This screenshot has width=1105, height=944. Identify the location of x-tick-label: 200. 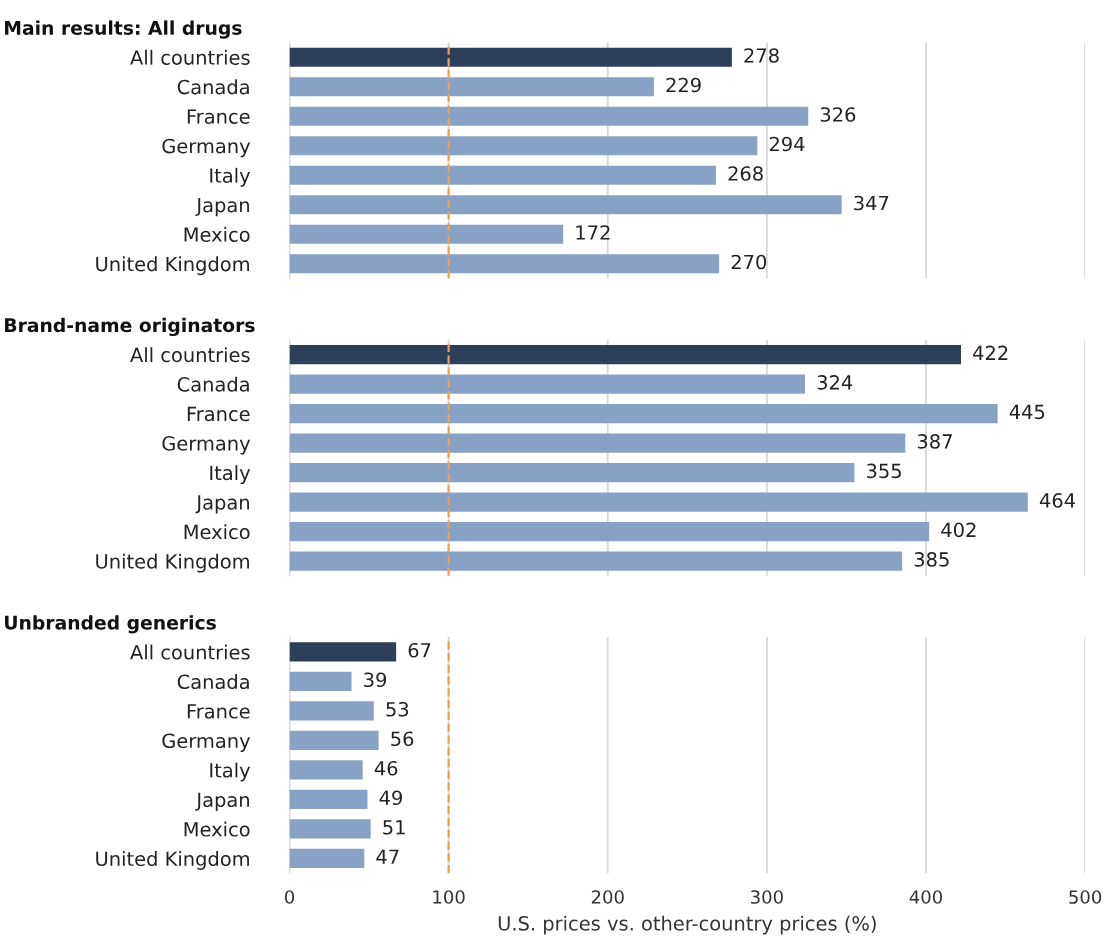
(607, 897).